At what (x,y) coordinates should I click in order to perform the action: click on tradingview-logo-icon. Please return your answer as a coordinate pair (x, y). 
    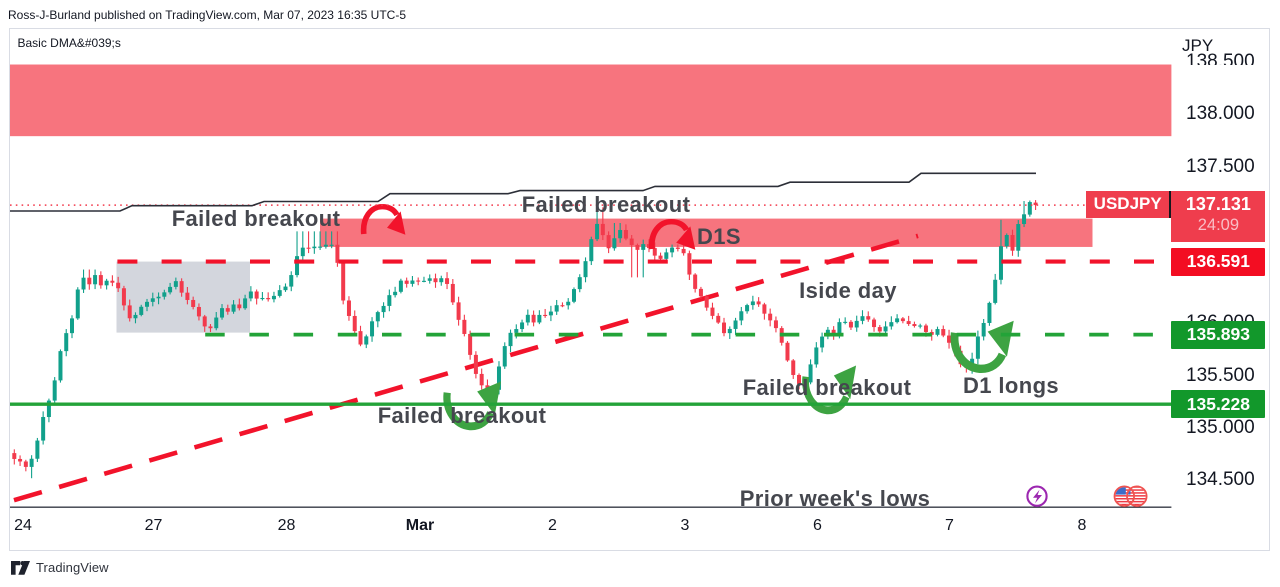
    Looking at the image, I should click on (20, 567).